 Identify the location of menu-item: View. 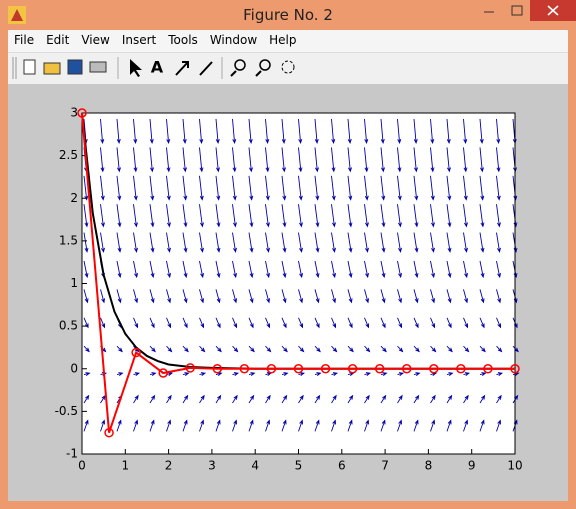
(95, 40).